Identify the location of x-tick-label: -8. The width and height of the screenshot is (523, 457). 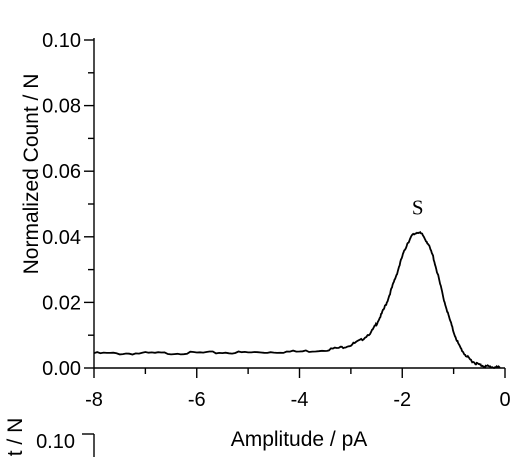
(94, 400).